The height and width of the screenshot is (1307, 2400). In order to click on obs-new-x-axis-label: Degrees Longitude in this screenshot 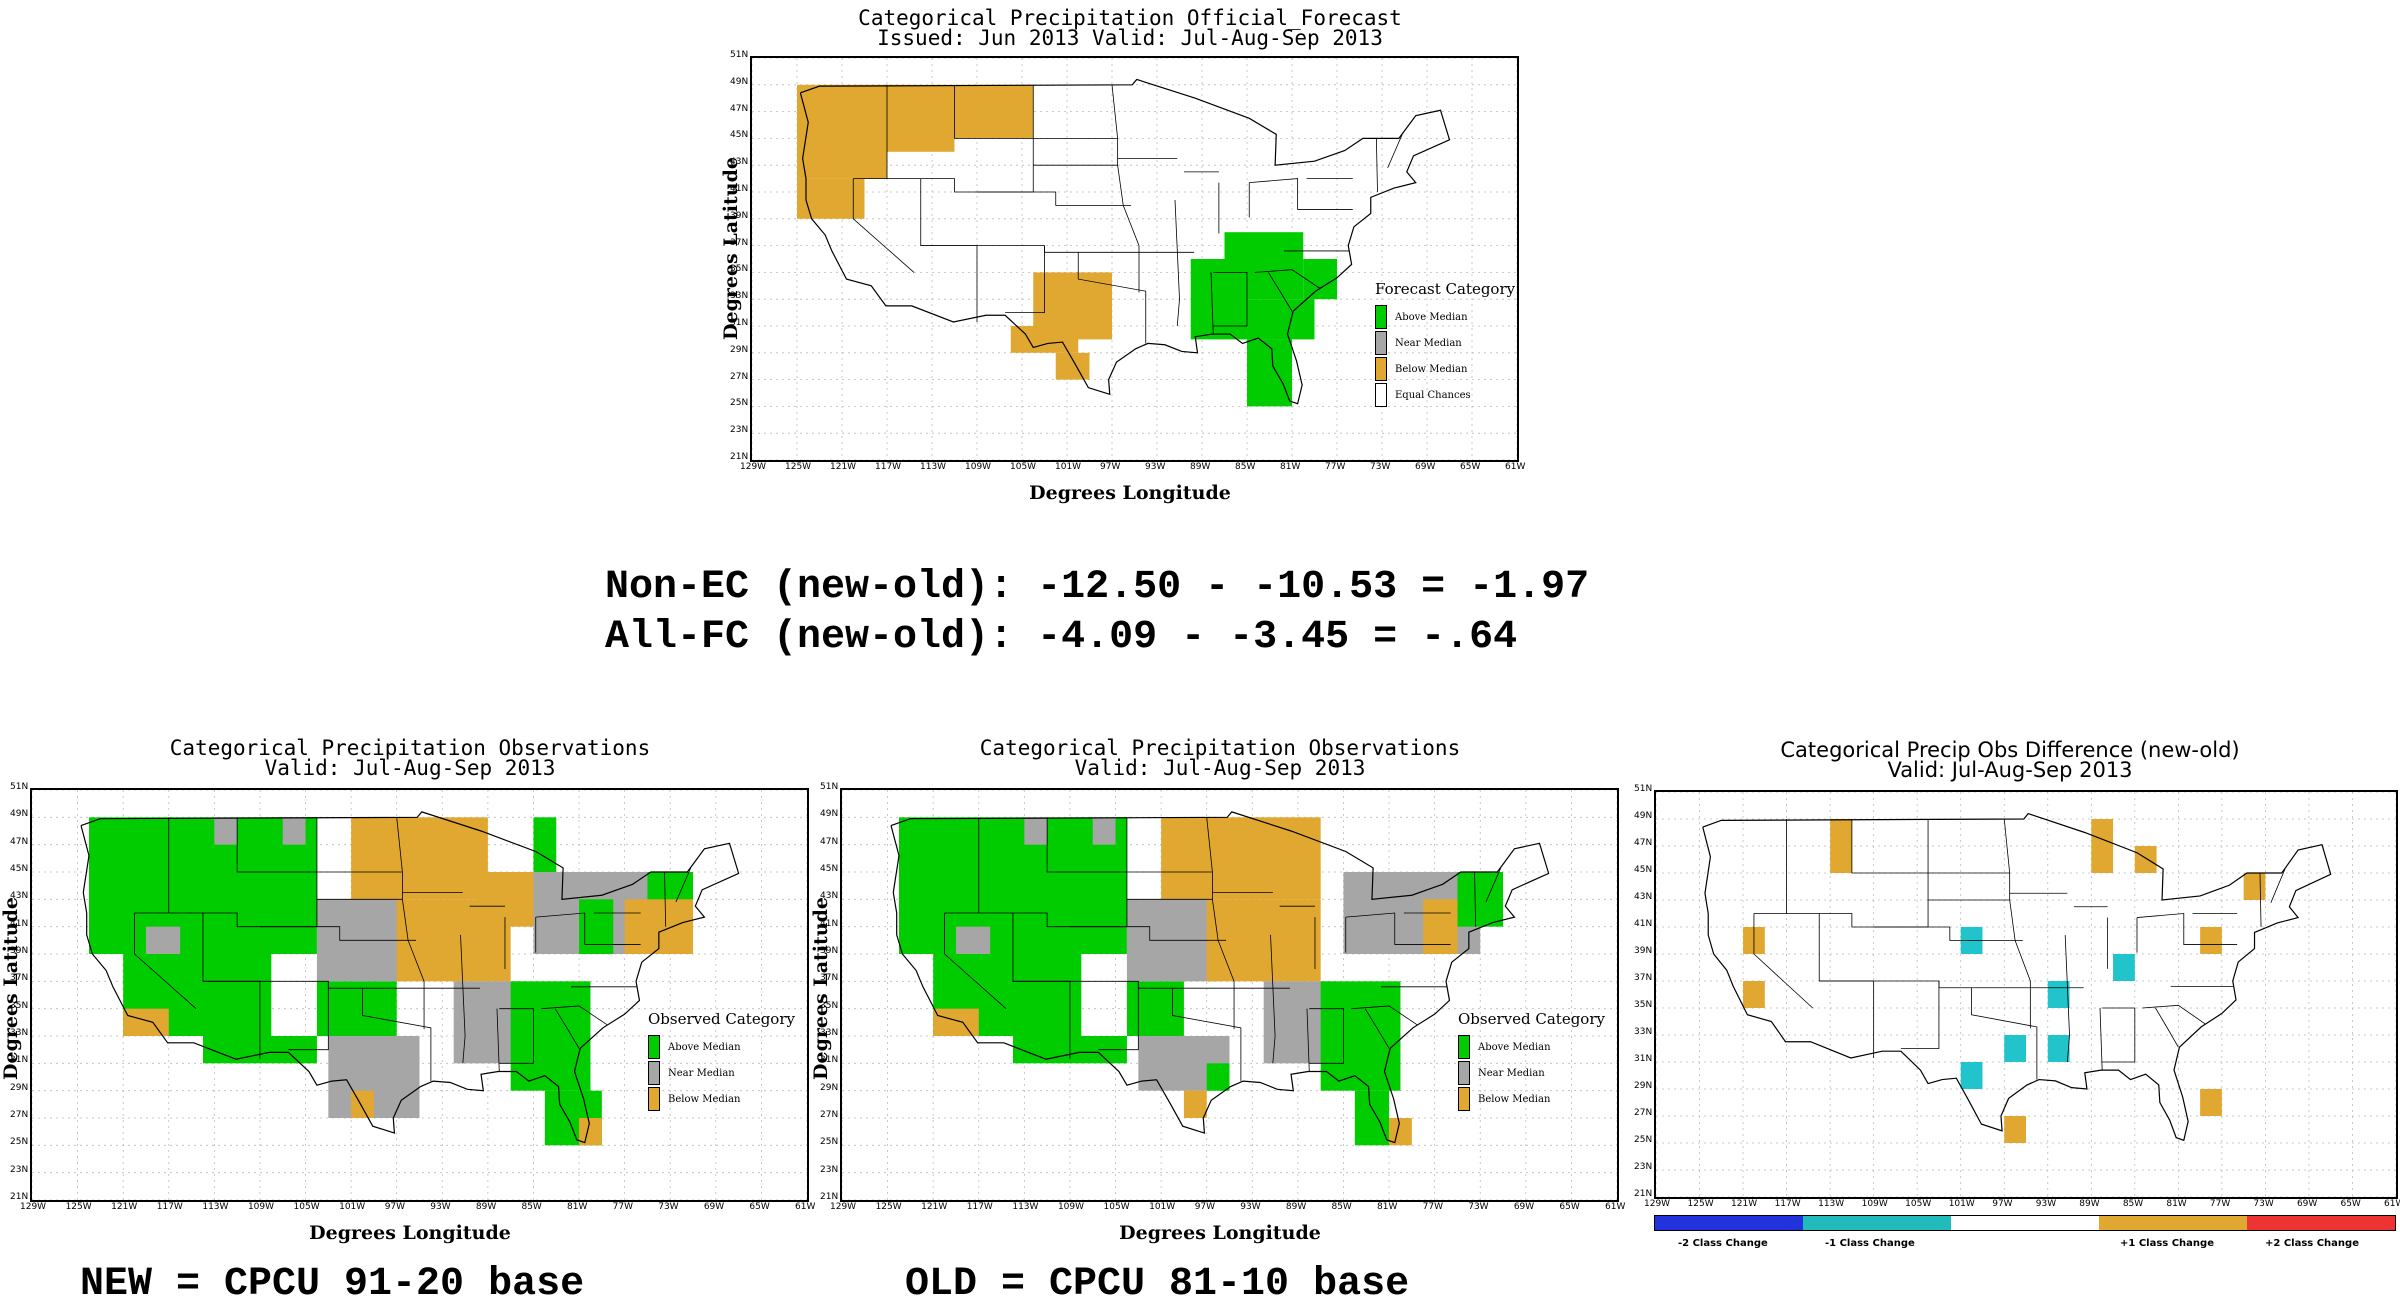, I will do `click(410, 1233)`.